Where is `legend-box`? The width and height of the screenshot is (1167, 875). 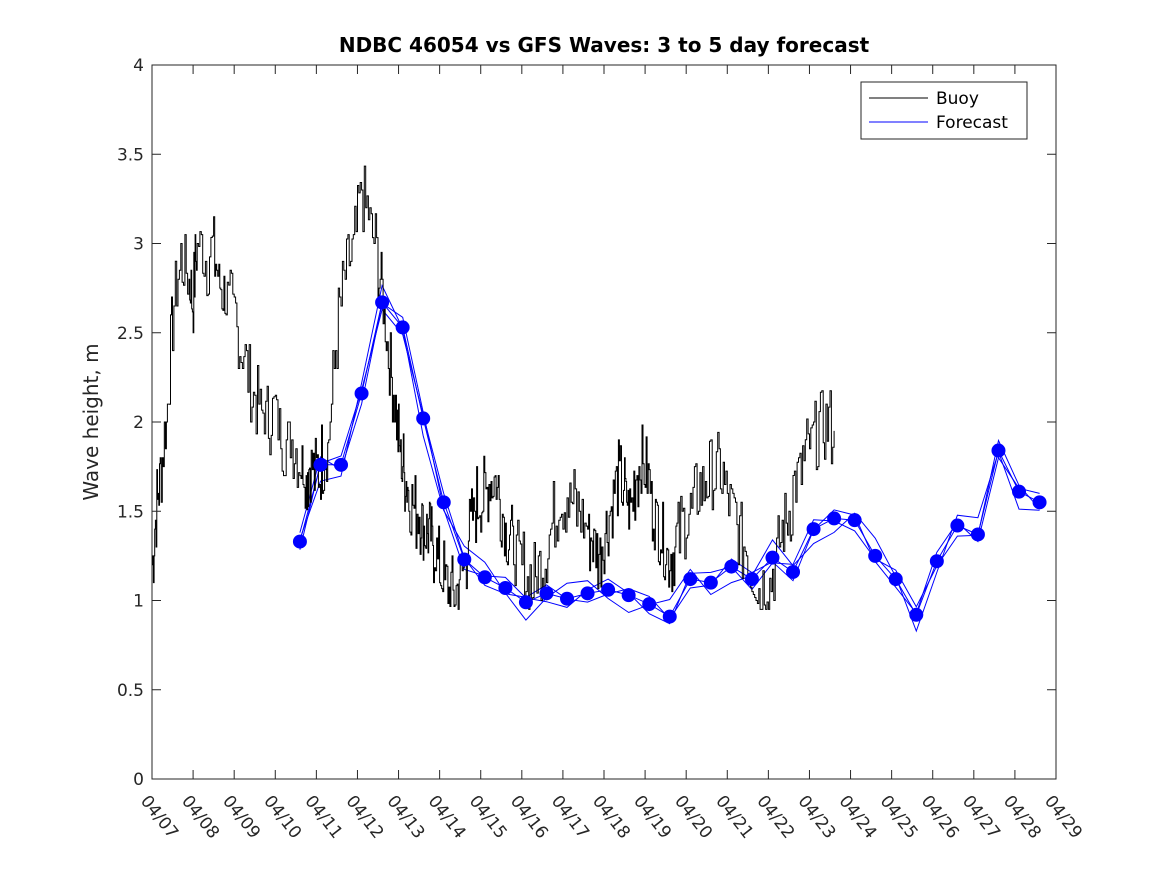 legend-box is located at coordinates (944, 110).